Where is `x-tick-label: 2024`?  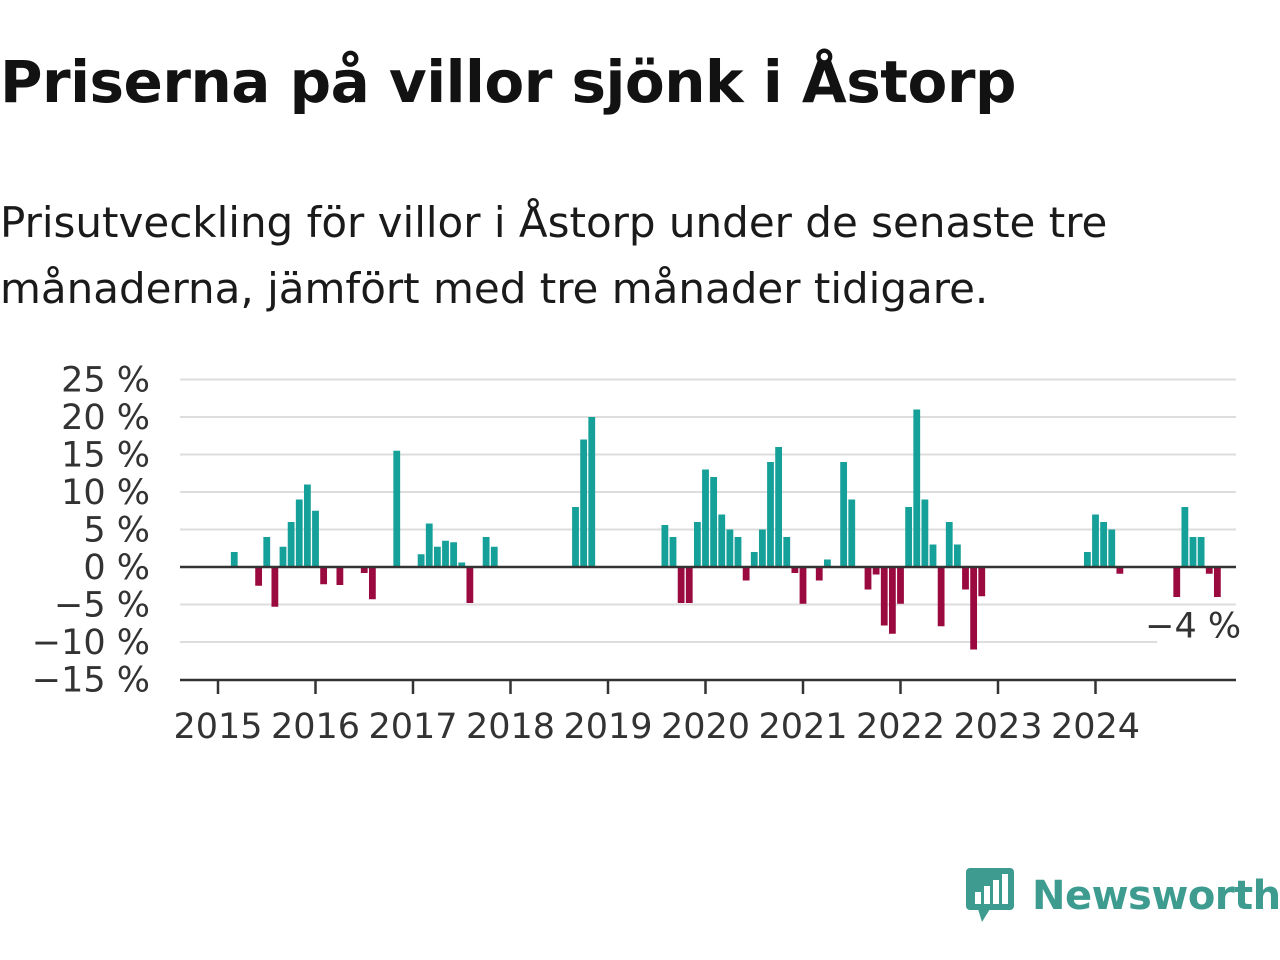 x-tick-label: 2024 is located at coordinates (1095, 727).